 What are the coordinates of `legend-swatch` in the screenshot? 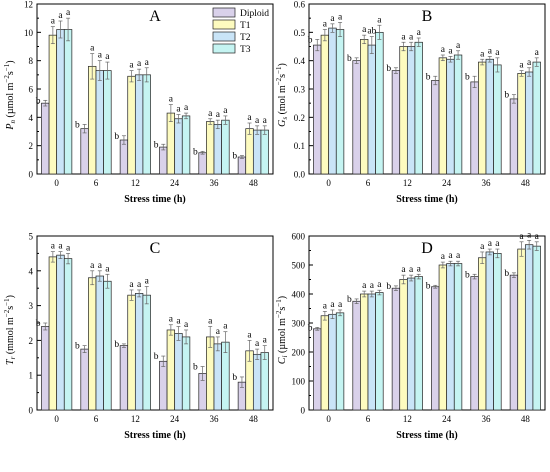 It's located at (224, 36).